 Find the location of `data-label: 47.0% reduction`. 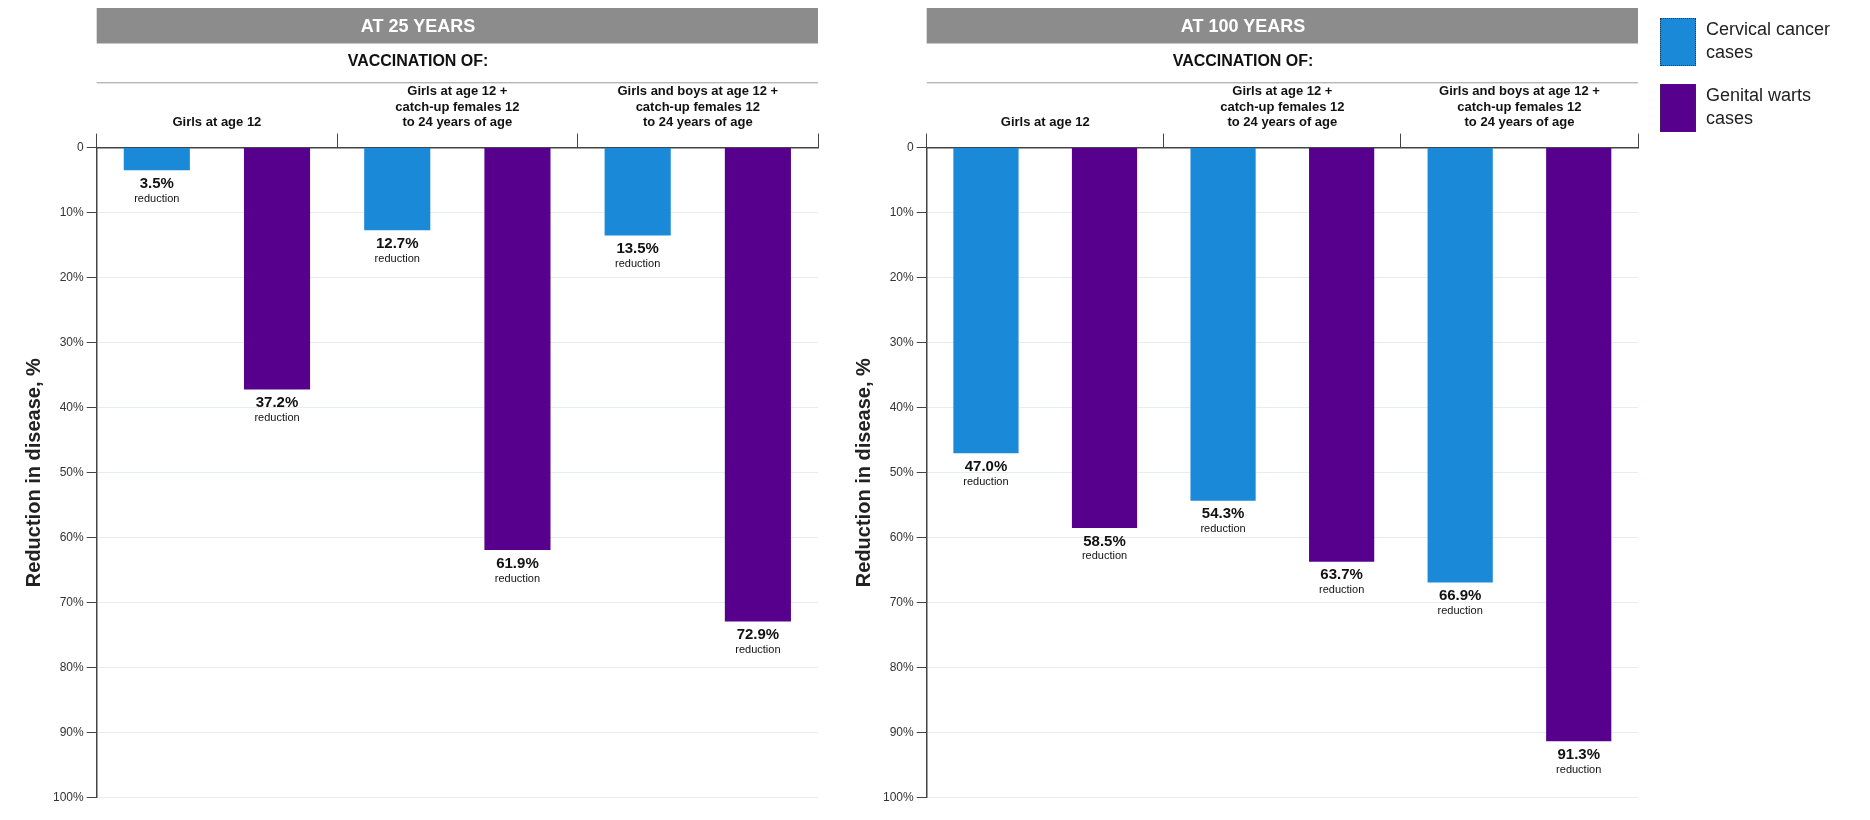

data-label: 47.0% reduction is located at coordinates (986, 471).